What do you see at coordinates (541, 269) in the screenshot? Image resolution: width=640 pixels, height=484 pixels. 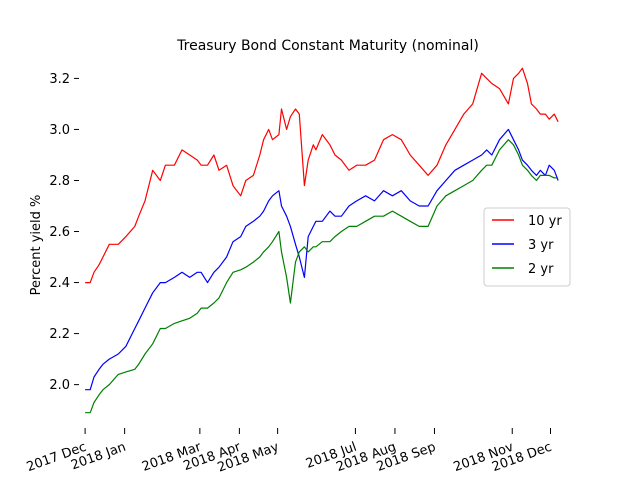 I see `legend-label: 2 yr` at bounding box center [541, 269].